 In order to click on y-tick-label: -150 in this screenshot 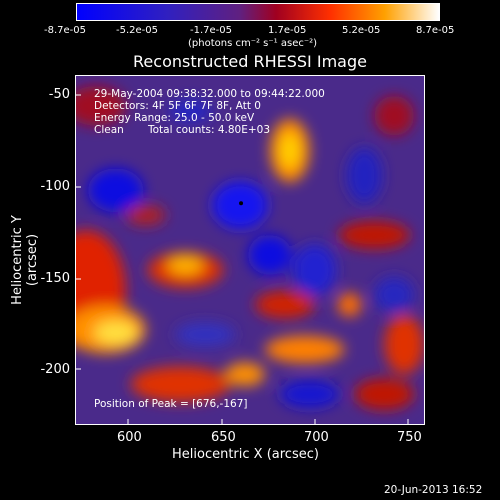, I will do `click(55, 278)`.